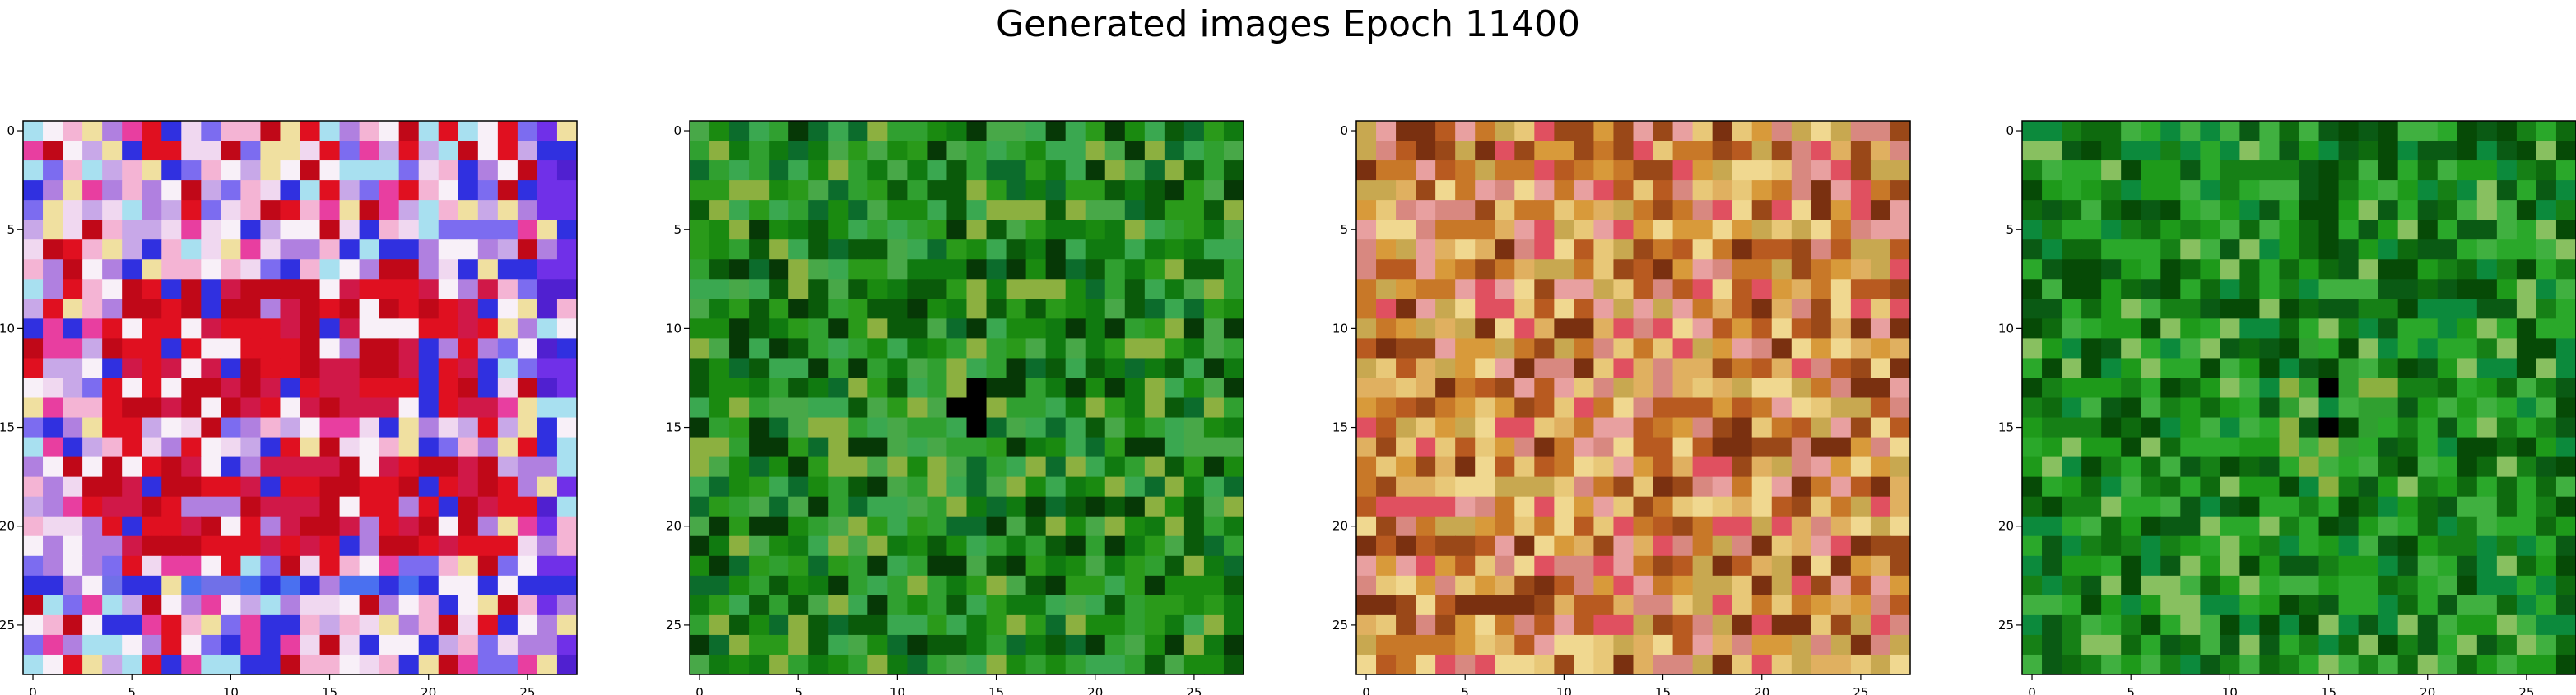  I want to click on x-tick-label: 10, so click(1564, 690).